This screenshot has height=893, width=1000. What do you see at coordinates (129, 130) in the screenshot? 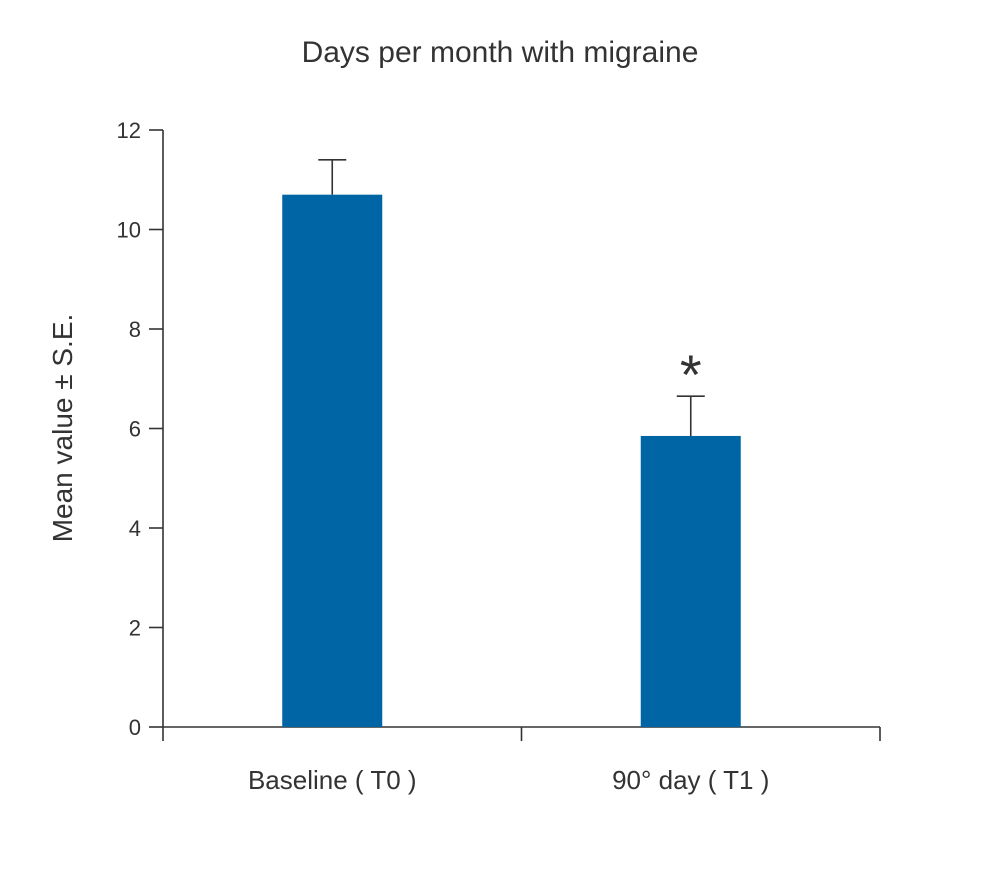
I see `y-tick-label: 12` at bounding box center [129, 130].